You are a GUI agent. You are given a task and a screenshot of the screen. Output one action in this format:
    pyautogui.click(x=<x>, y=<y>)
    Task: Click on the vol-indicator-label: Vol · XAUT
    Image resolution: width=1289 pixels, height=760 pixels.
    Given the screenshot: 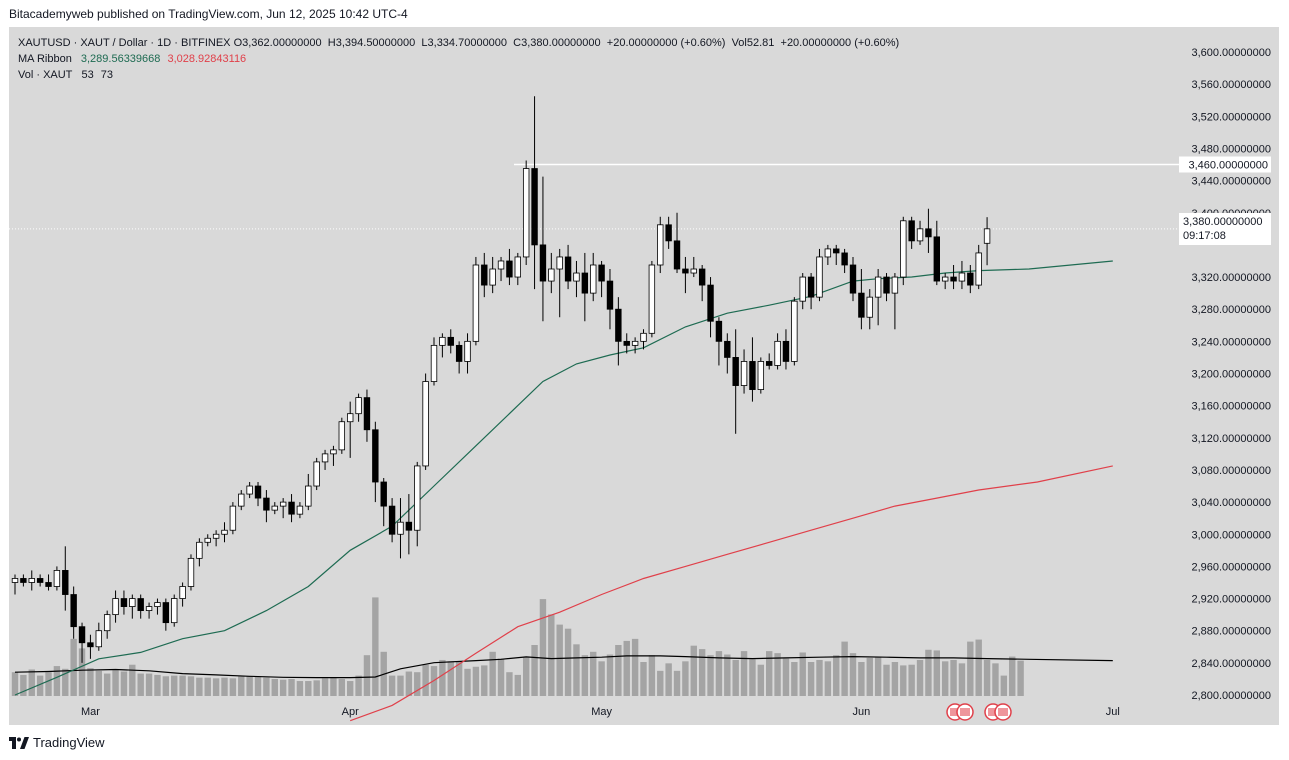 What is the action you would take?
    pyautogui.click(x=45, y=75)
    